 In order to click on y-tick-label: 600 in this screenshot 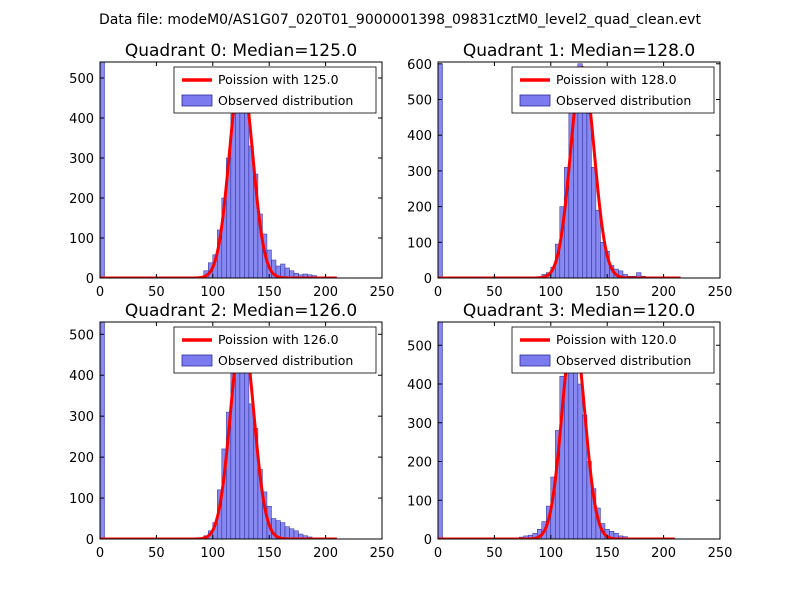, I will do `click(419, 65)`.